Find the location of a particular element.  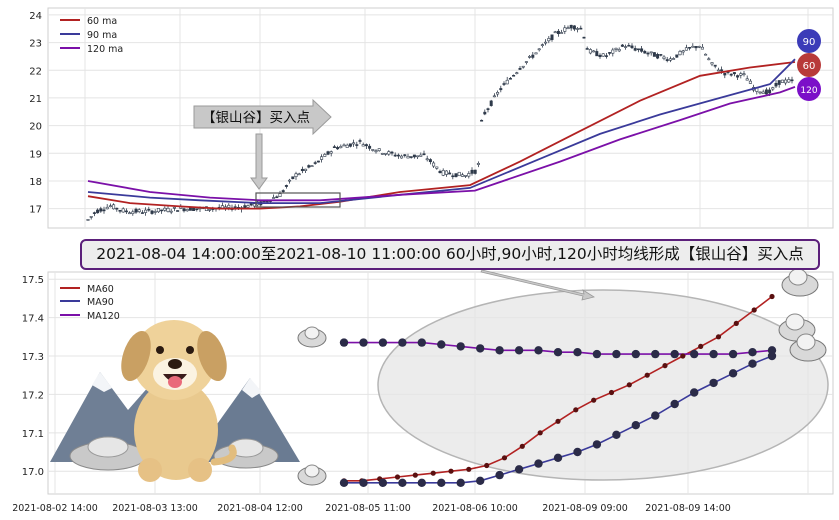

bottom-x-tick-label: 2021-08-03 13:00 is located at coordinates (155, 508).